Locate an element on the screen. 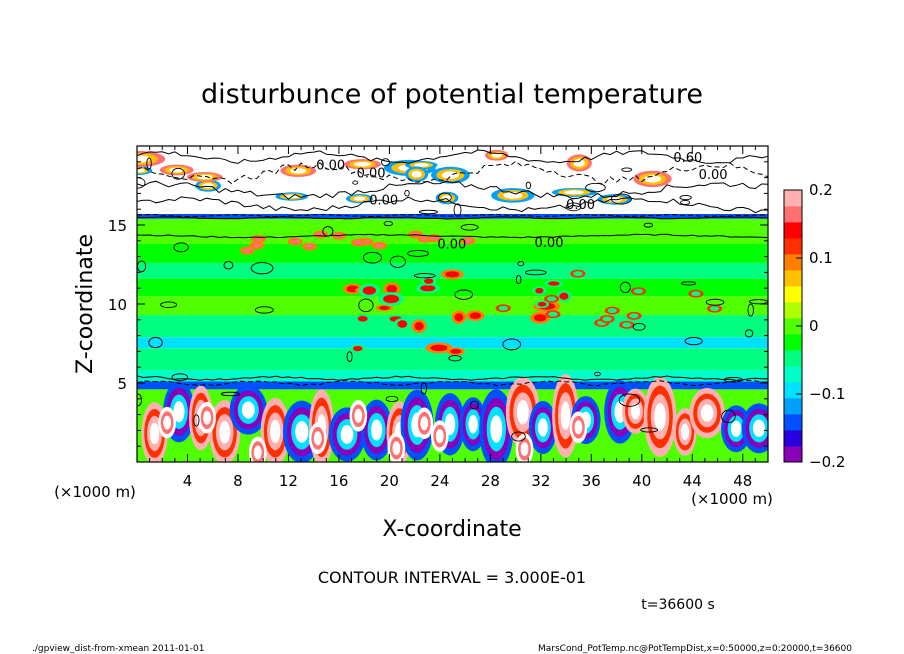  contour-label: 0.00 is located at coordinates (371, 174).